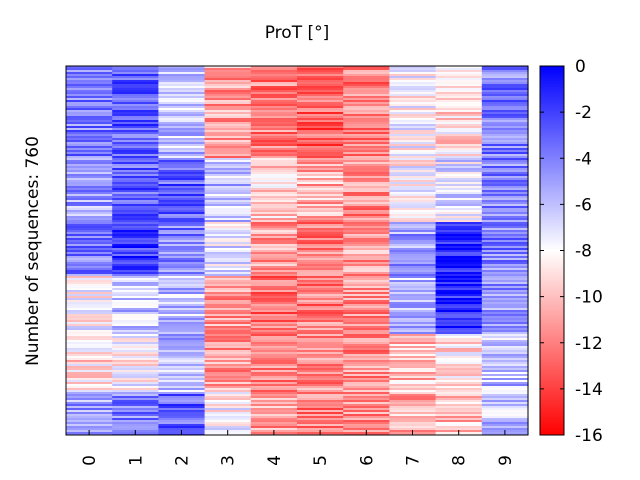 Image resolution: width=640 pixels, height=480 pixels. I want to click on x-tick-label: 4, so click(275, 460).